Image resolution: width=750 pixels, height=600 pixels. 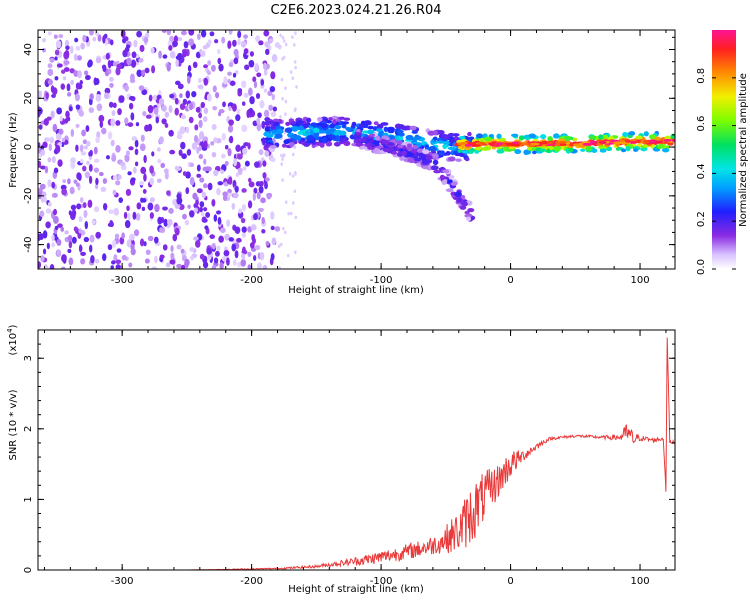 What do you see at coordinates (381, 581) in the screenshot?
I see `x-tick-label: -100` at bounding box center [381, 581].